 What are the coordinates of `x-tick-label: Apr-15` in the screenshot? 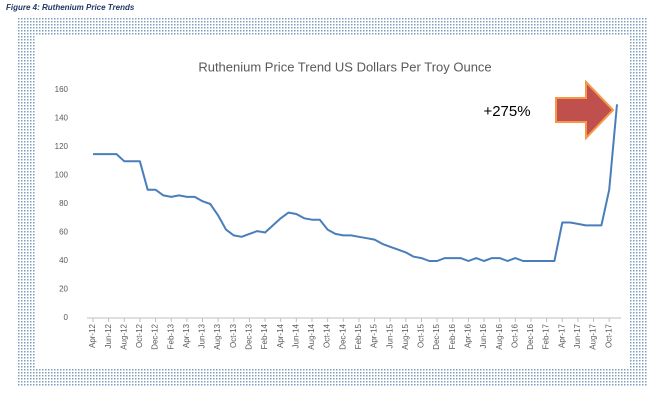 It's located at (374, 335).